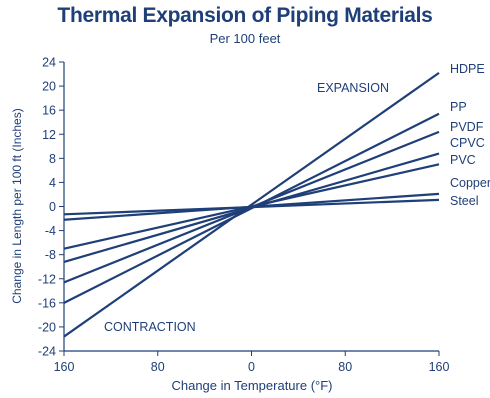 This screenshot has height=398, width=490. I want to click on y-tick-label: -12, so click(47, 279).